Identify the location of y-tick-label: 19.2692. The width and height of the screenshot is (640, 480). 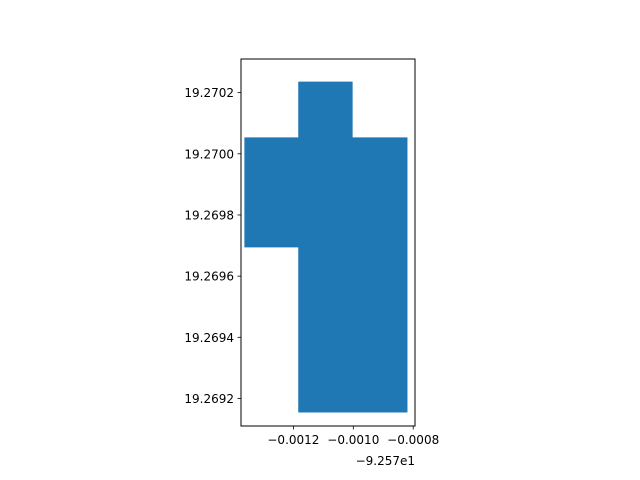
(209, 399).